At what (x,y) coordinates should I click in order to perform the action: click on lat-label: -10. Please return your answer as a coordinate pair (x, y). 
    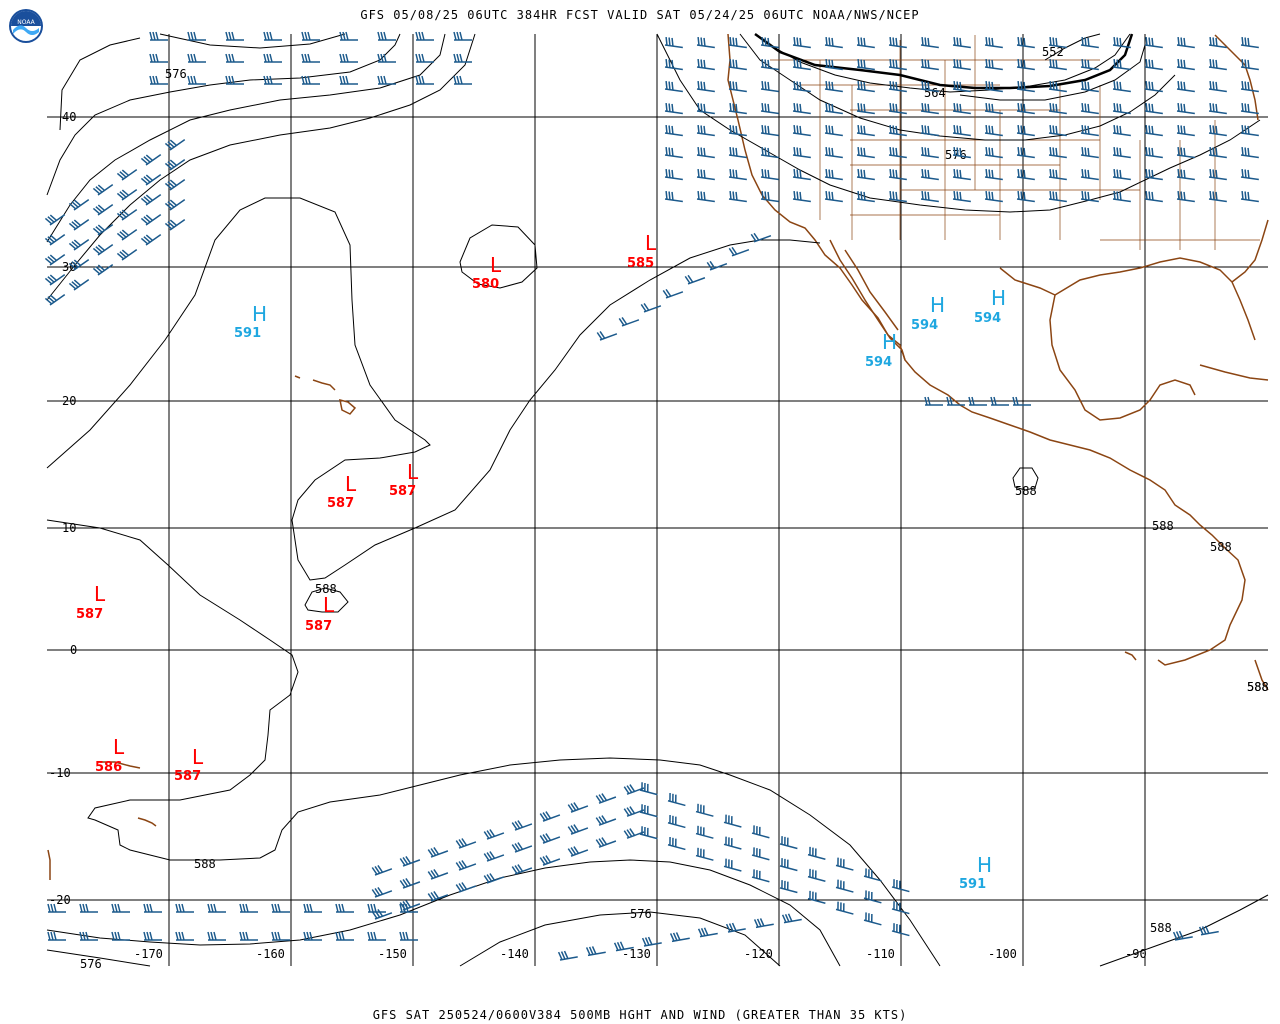
    Looking at the image, I should click on (60, 773).